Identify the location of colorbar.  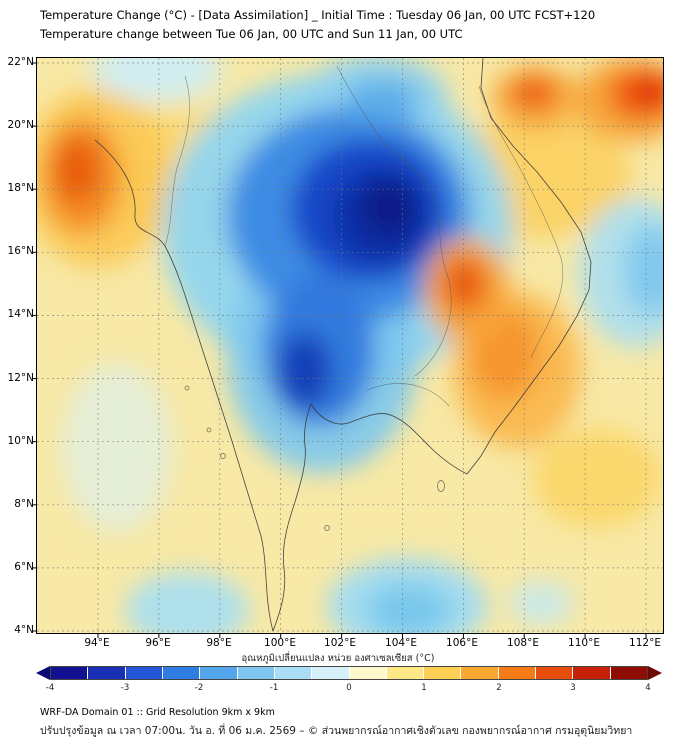
(349, 673).